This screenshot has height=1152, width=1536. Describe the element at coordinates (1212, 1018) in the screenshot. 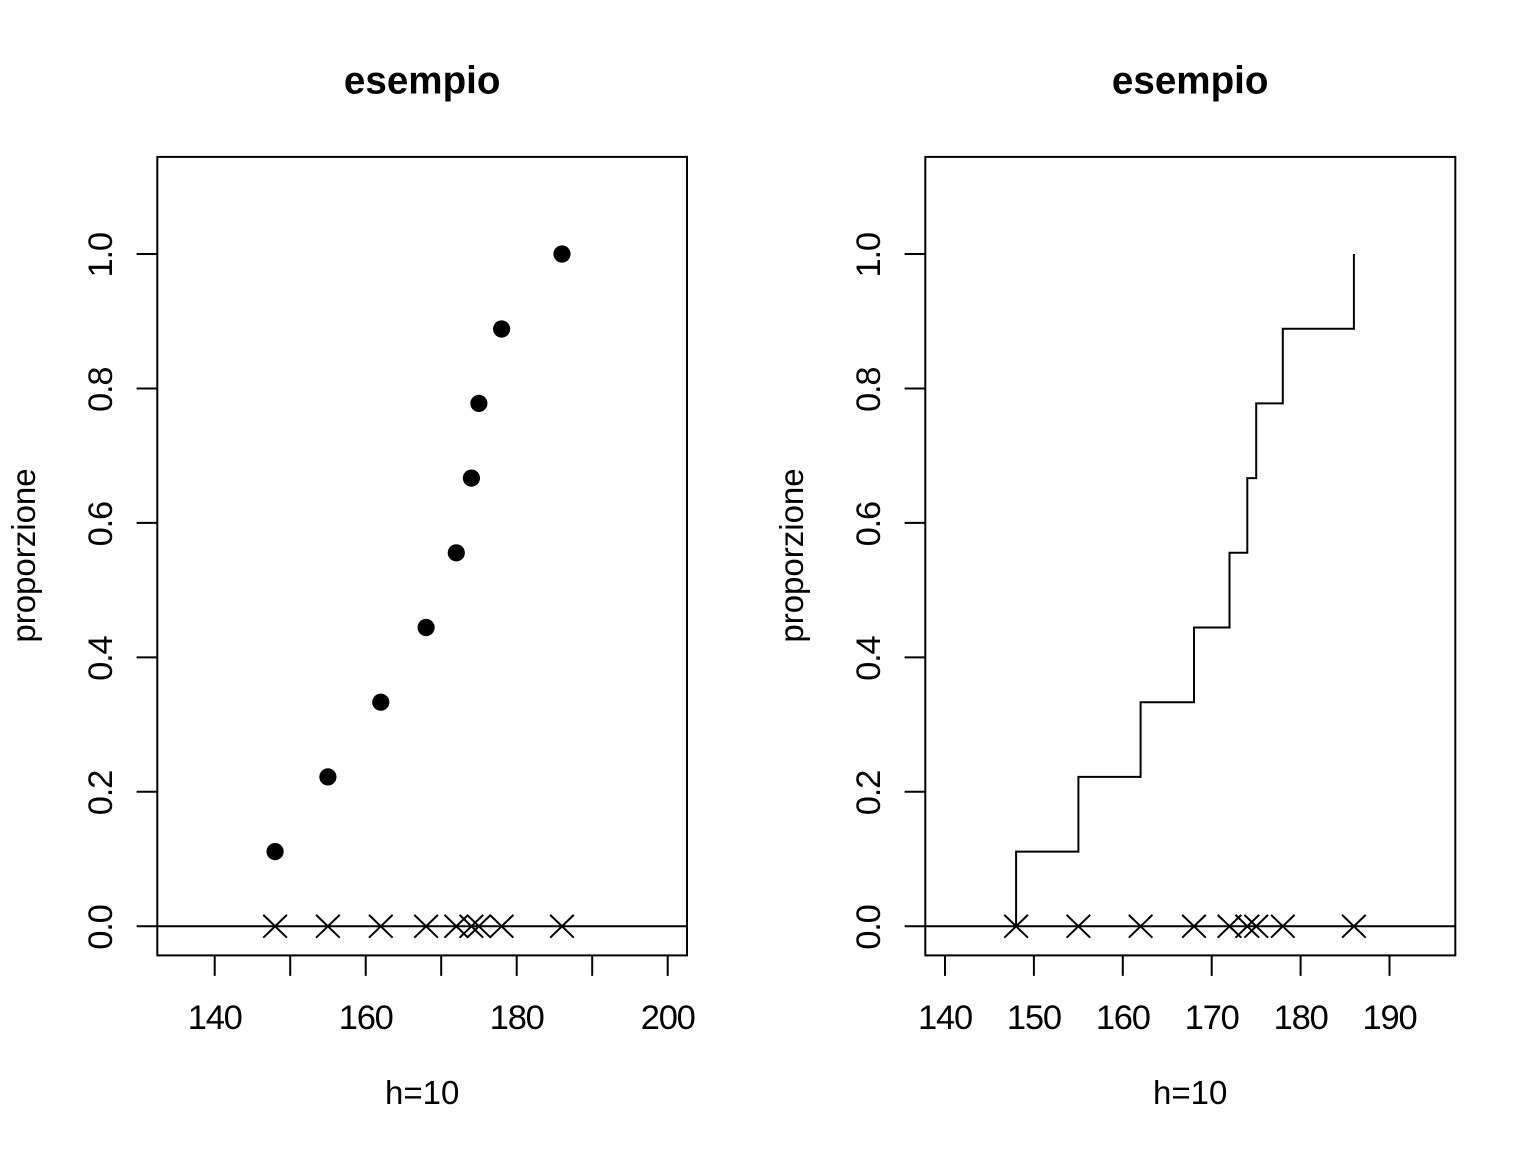

I see `svg-text: 170` at that location.